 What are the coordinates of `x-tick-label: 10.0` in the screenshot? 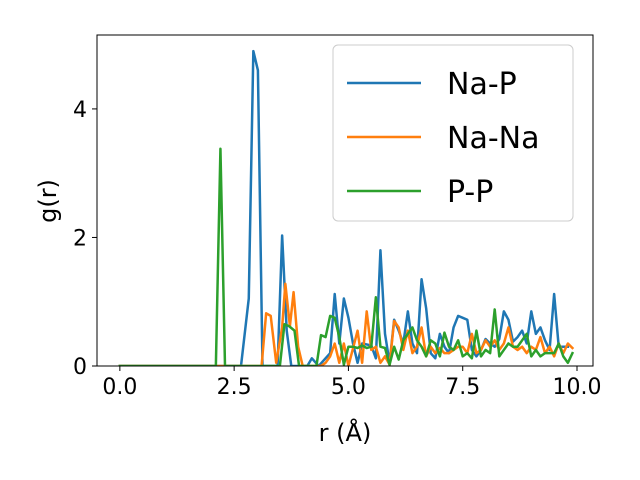 It's located at (577, 387).